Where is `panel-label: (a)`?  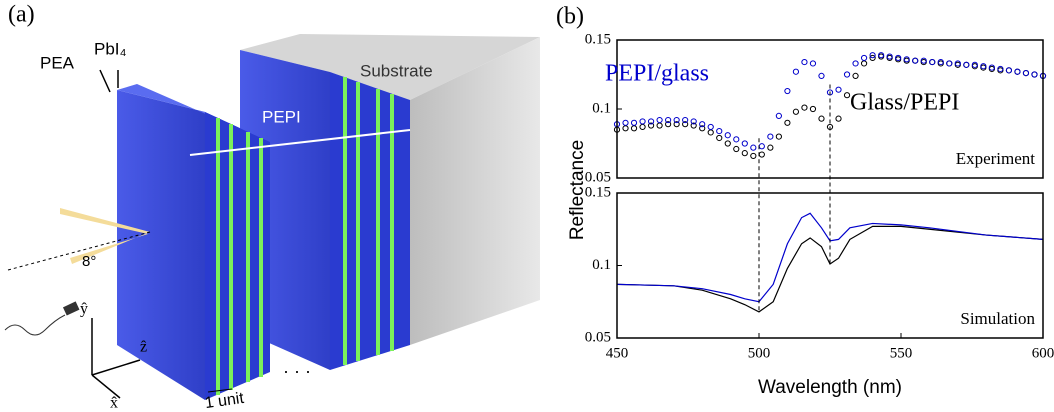
panel-label: (a) is located at coordinates (21, 15).